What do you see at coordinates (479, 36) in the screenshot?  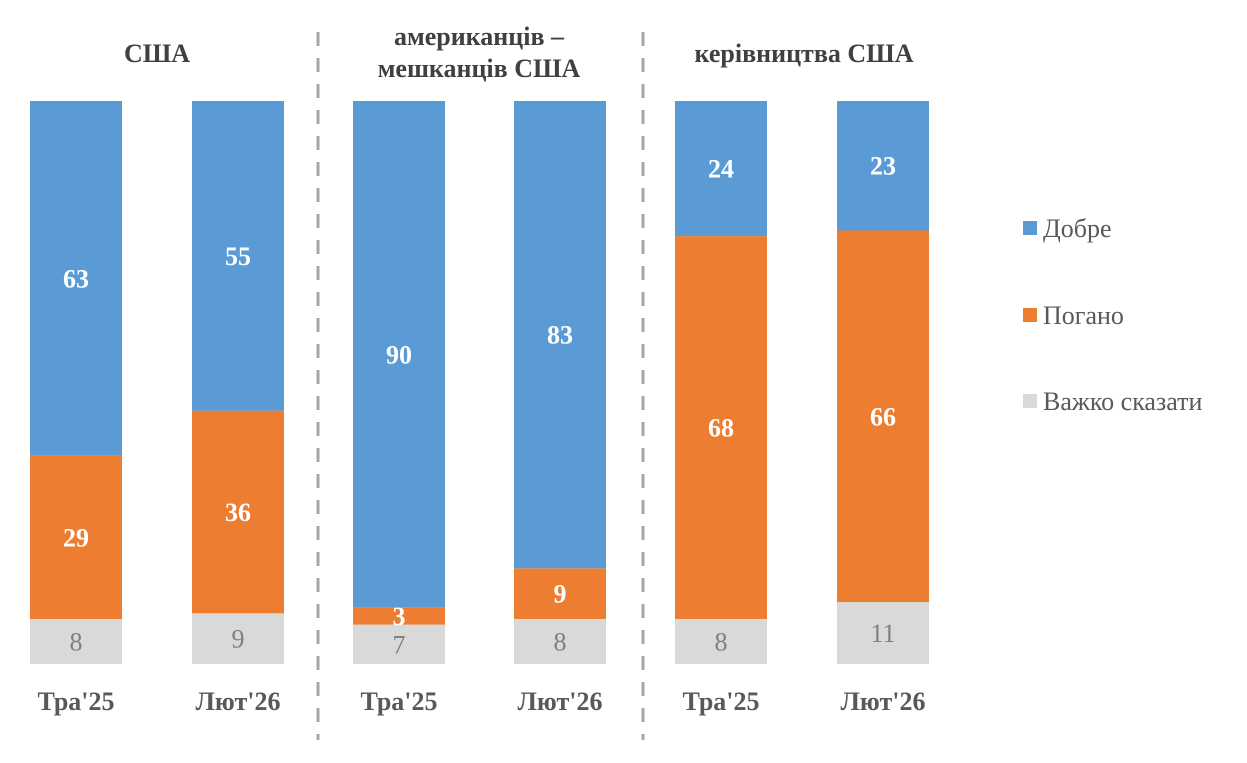 I see `group-title: американців –` at bounding box center [479, 36].